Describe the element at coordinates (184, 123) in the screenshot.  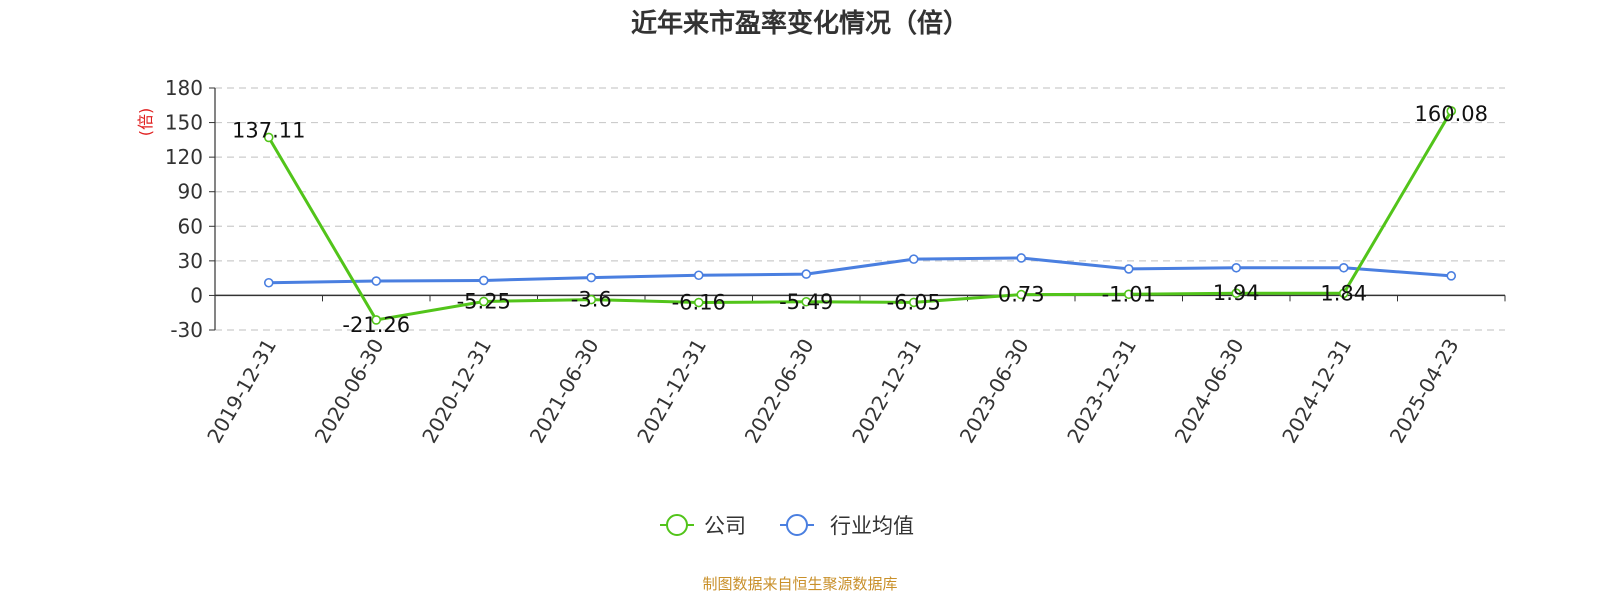
I see `y-tick-label: 150` at that location.